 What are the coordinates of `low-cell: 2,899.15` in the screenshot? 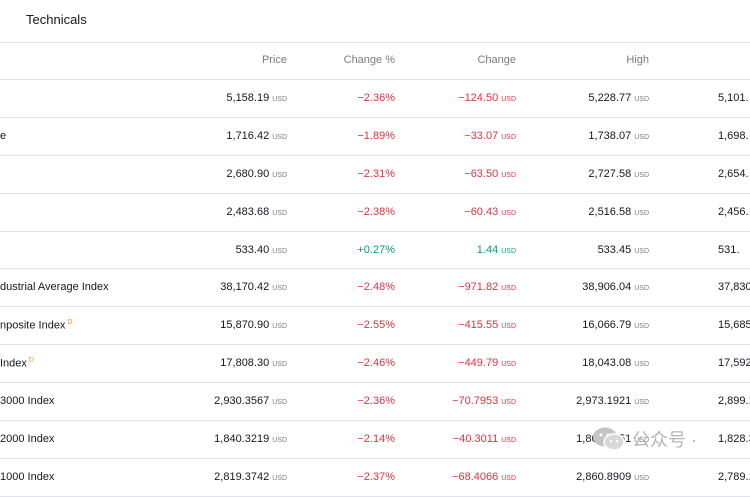 It's located at (734, 401).